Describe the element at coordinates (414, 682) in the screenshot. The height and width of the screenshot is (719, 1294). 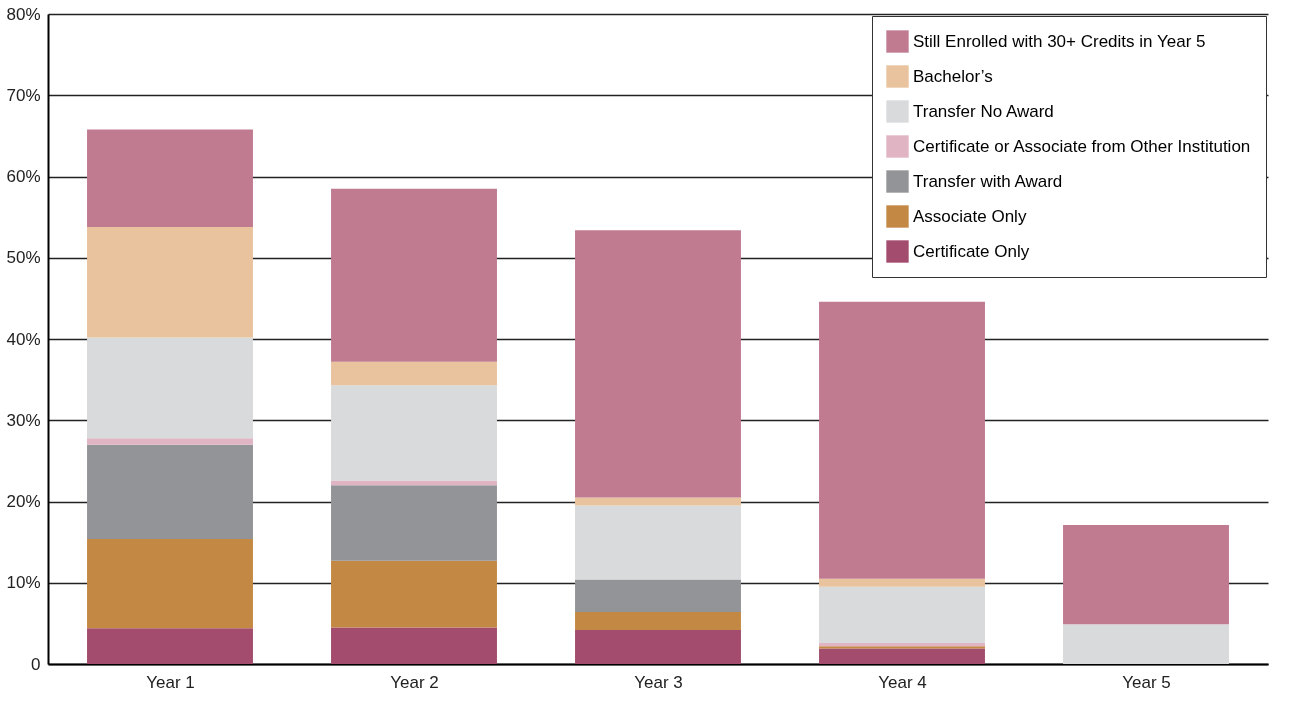
I see `x-tick-label: Year 2` at that location.